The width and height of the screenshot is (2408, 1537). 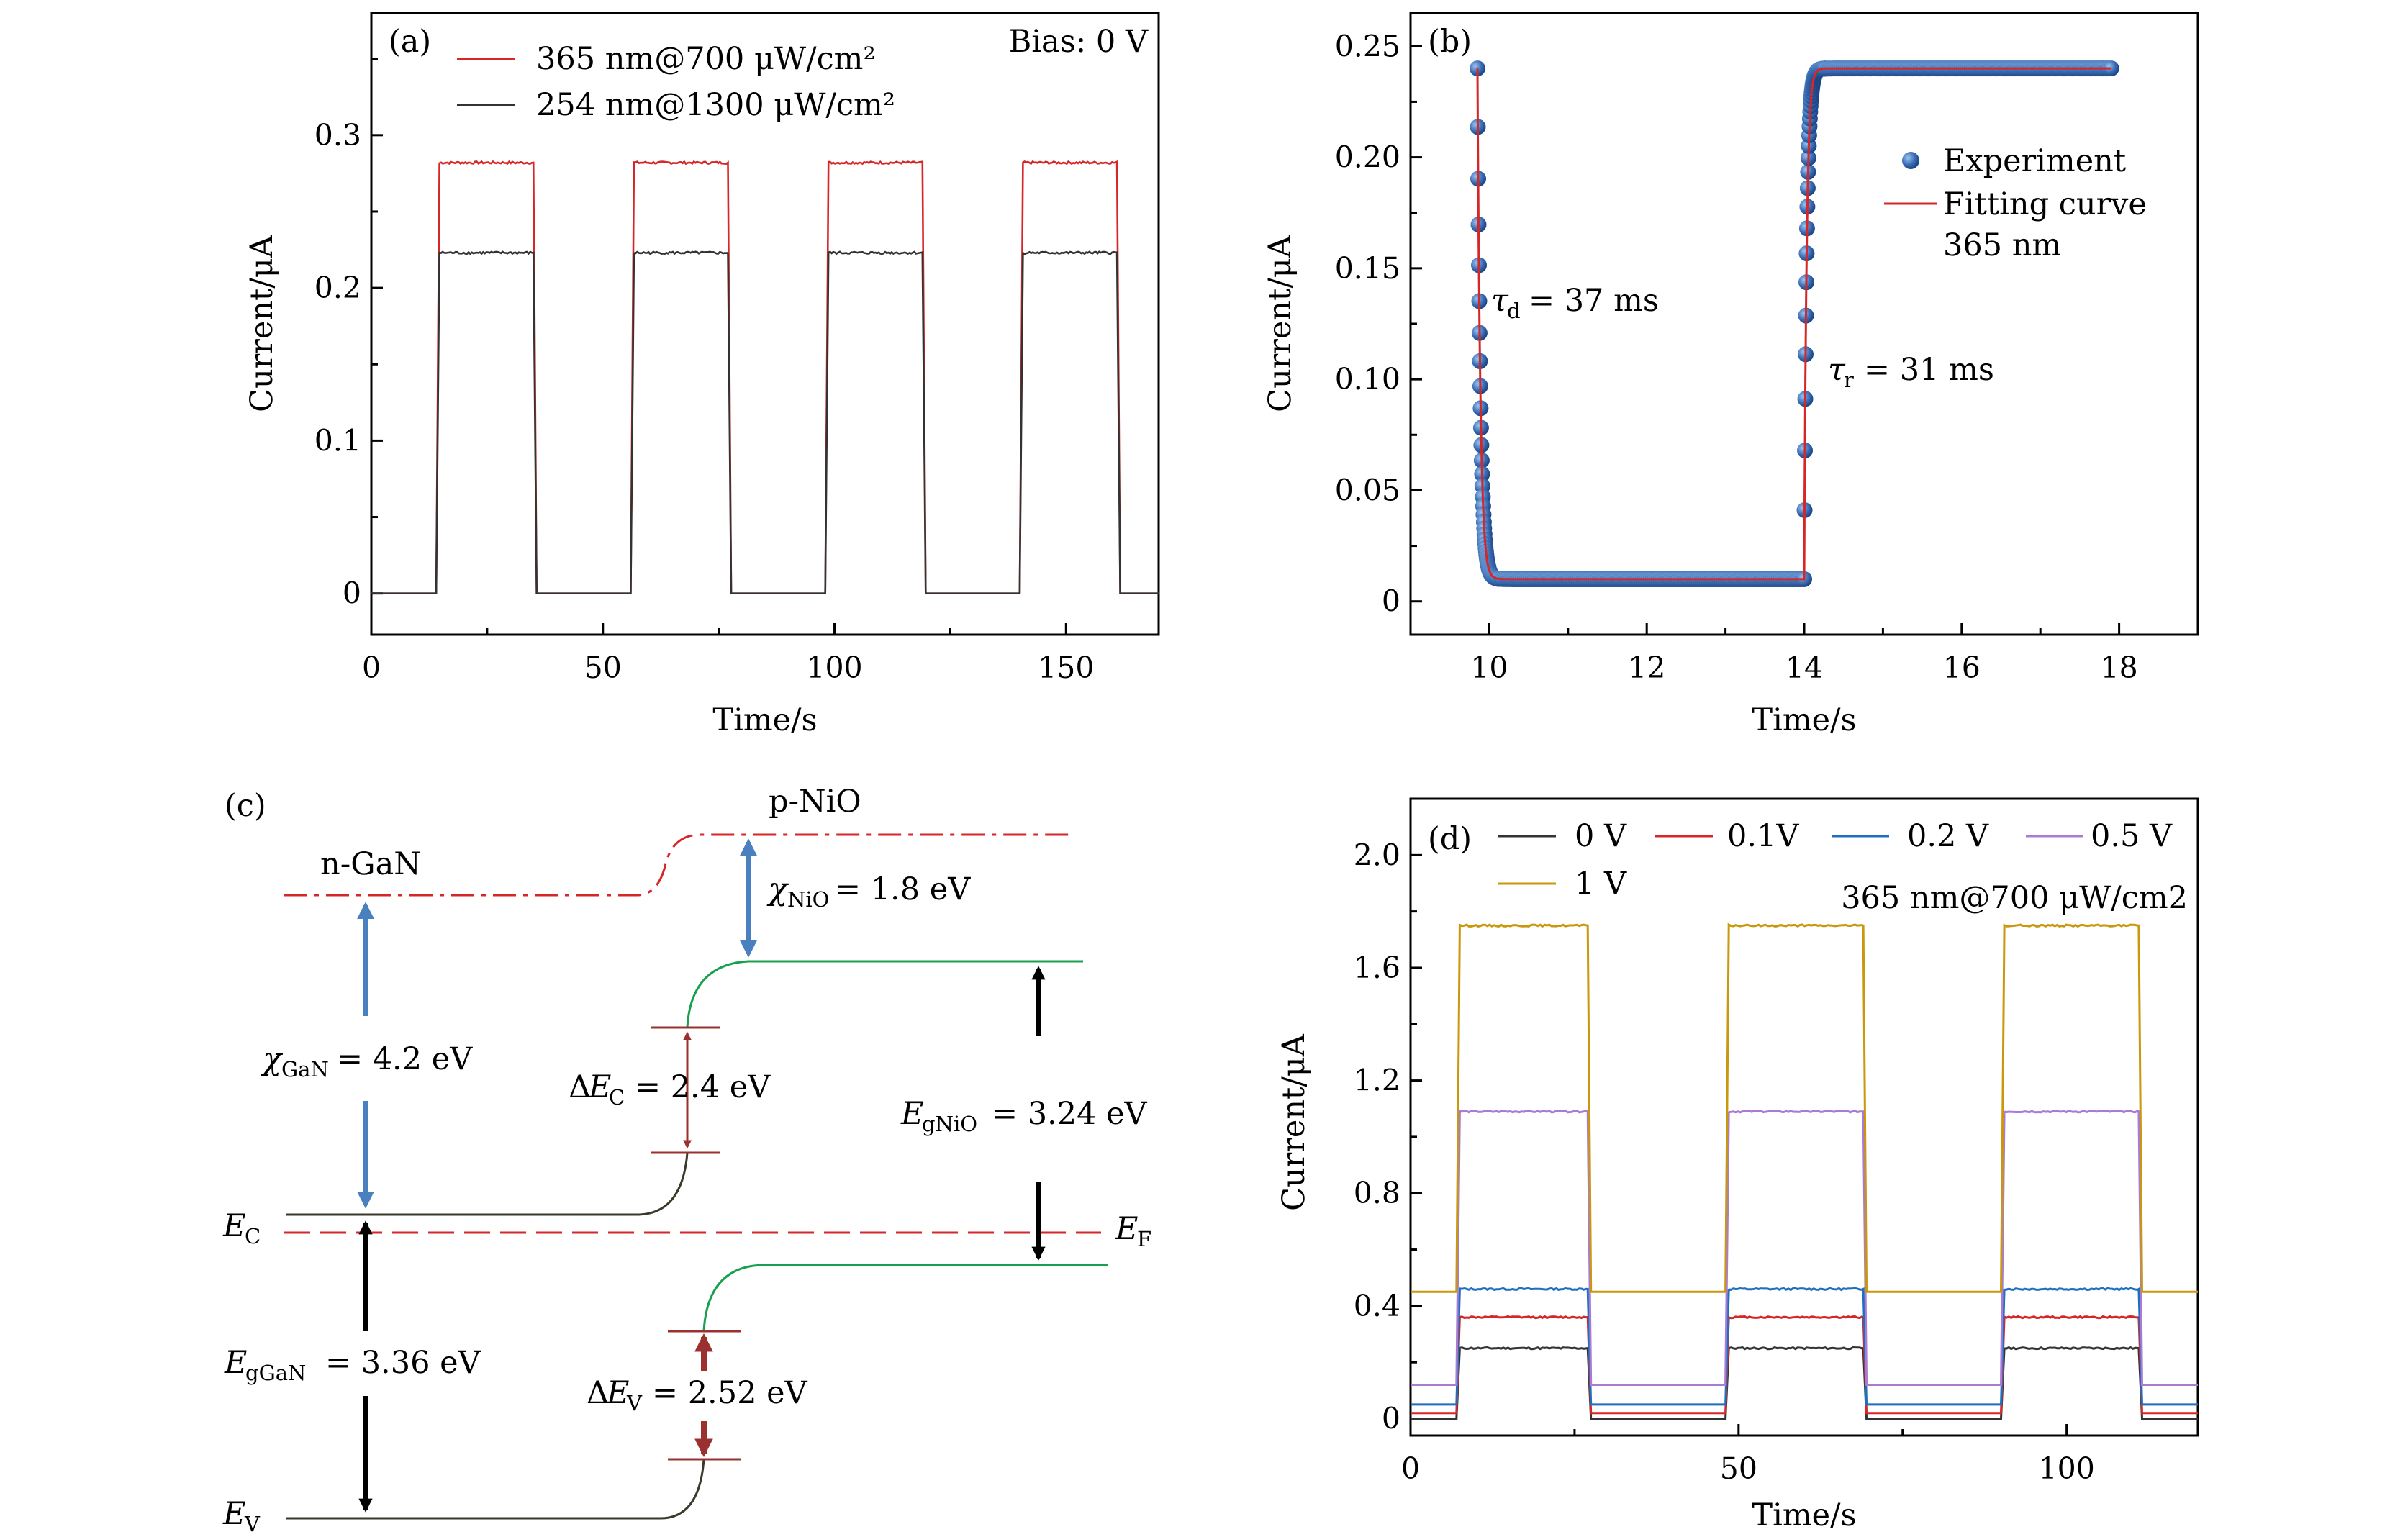 I want to click on eg-gan-value: = 3.36 eV, so click(x=403, y=1363).